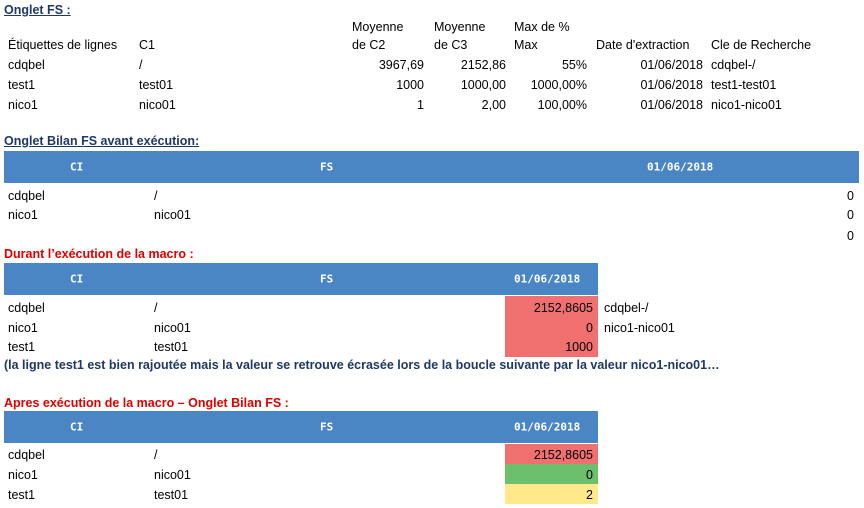  What do you see at coordinates (301, 279) in the screenshot?
I see `section3-header-bar: CI FS 01/06/2018` at bounding box center [301, 279].